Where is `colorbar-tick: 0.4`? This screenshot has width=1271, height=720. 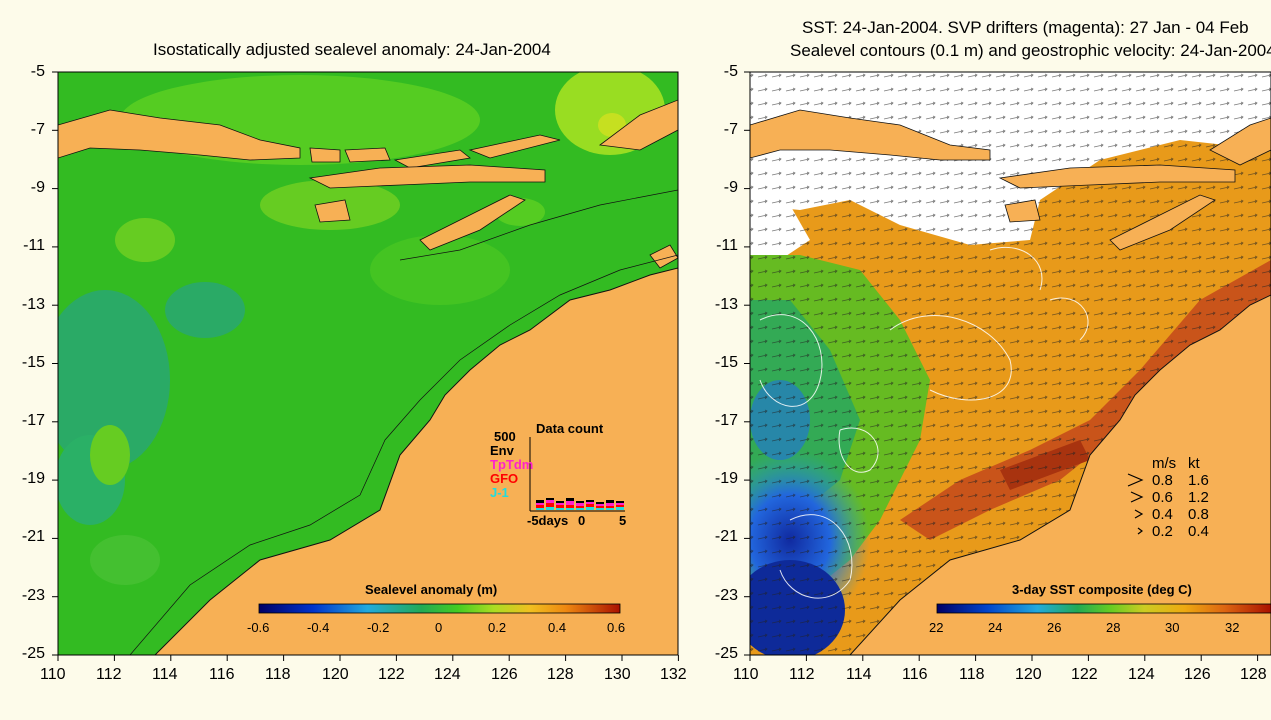 colorbar-tick: 0.4 is located at coordinates (557, 627).